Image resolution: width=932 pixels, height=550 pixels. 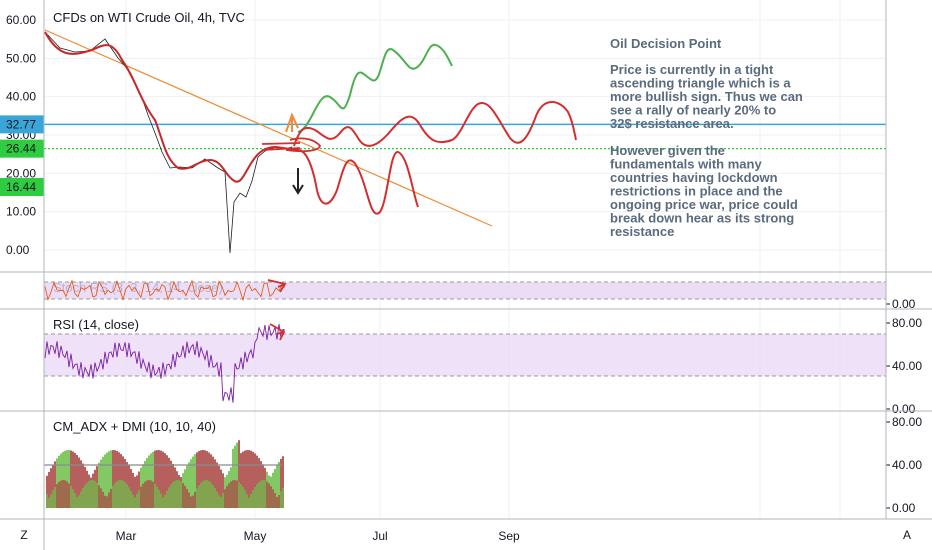 I want to click on down-arrow-icon, so click(x=298, y=181).